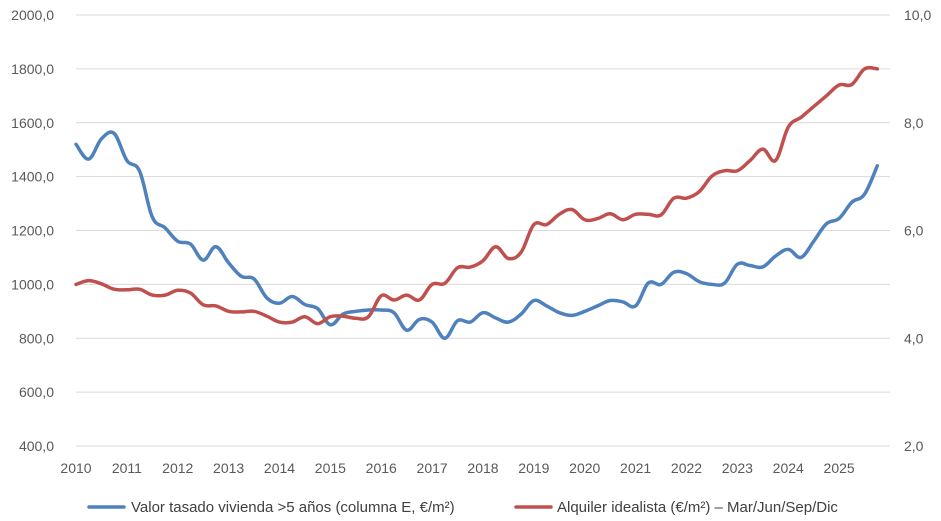 The height and width of the screenshot is (521, 941). I want to click on right-axis-ticks: 2,0 4,0 6,0 8,0 10,0, so click(917, 230).